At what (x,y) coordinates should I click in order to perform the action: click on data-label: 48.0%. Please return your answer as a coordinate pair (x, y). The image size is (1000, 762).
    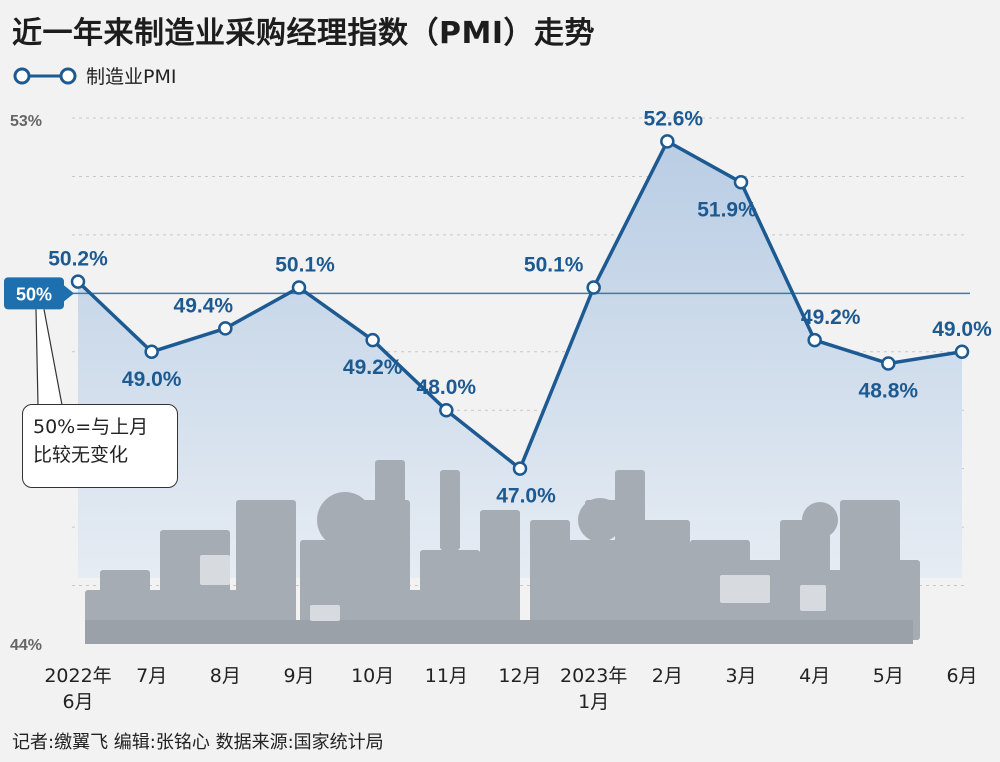
    Looking at the image, I should click on (447, 387).